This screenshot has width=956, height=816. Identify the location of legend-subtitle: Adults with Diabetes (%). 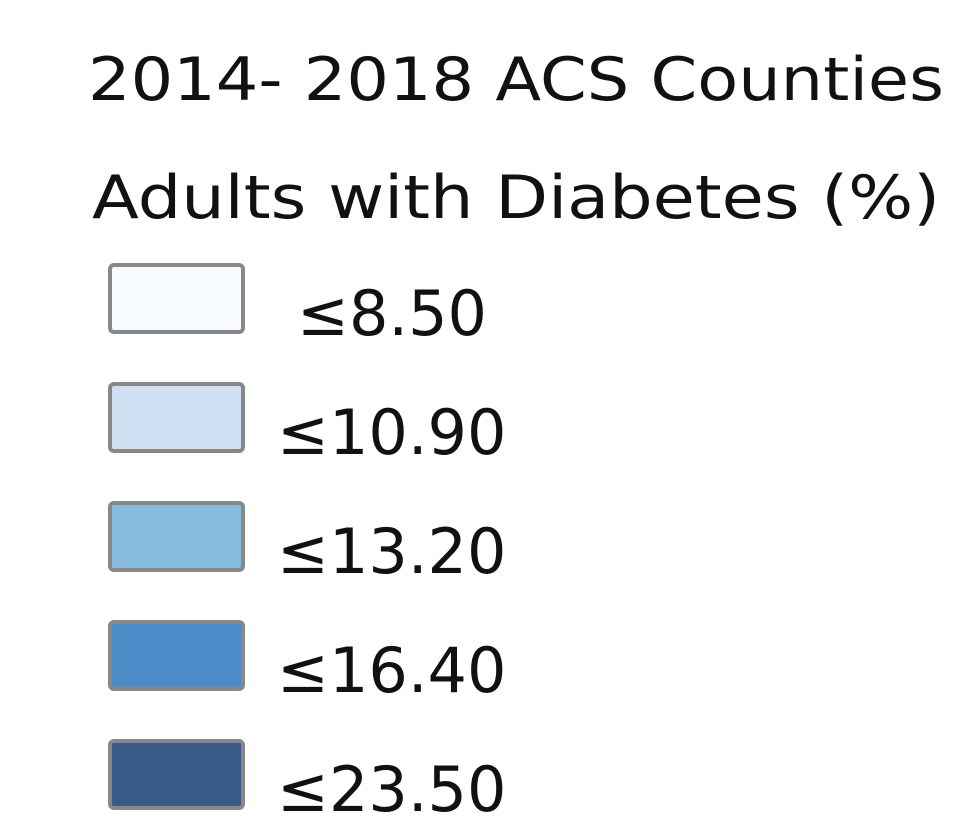
(516, 198).